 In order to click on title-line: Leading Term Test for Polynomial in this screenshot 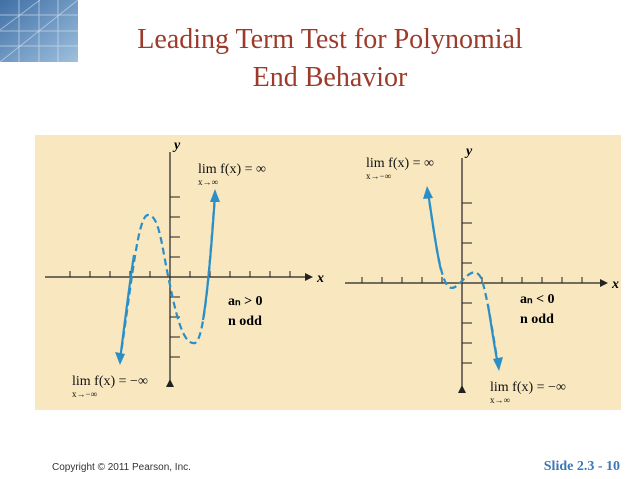, I will do `click(330, 39)`.